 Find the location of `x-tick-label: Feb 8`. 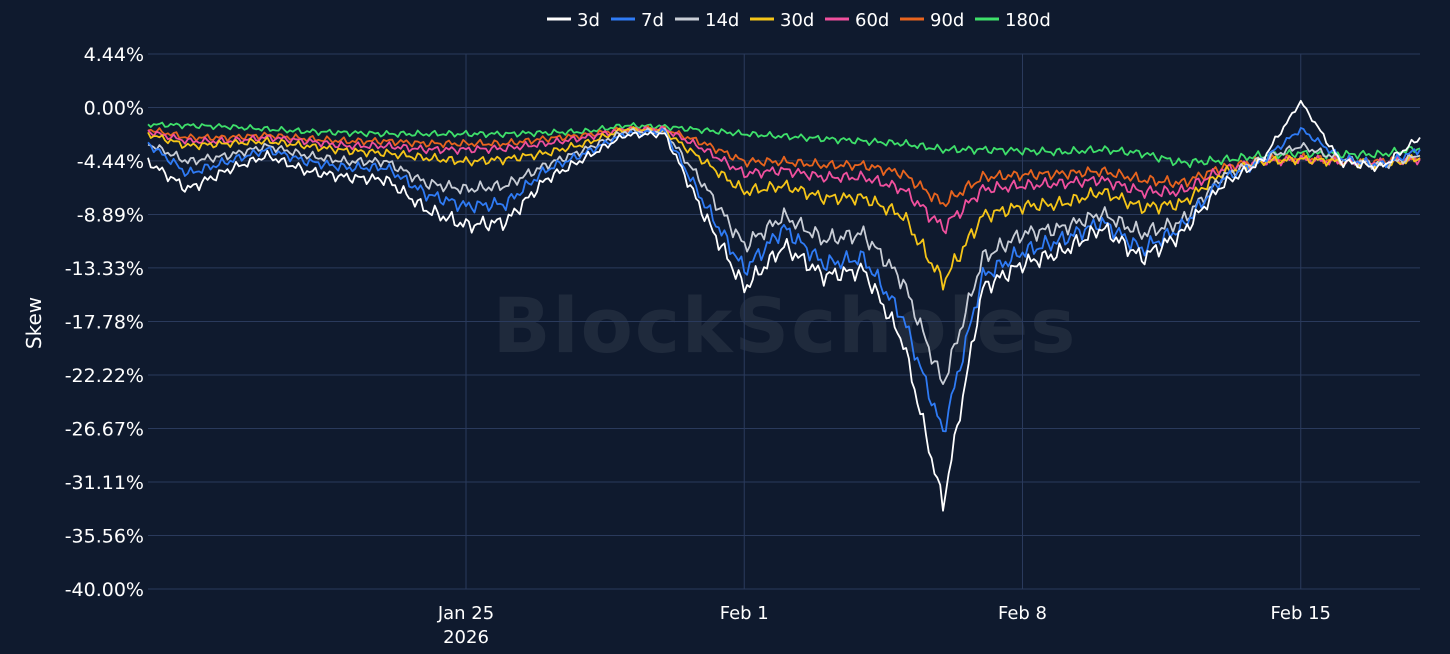

x-tick-label: Feb 8 is located at coordinates (1022, 613).